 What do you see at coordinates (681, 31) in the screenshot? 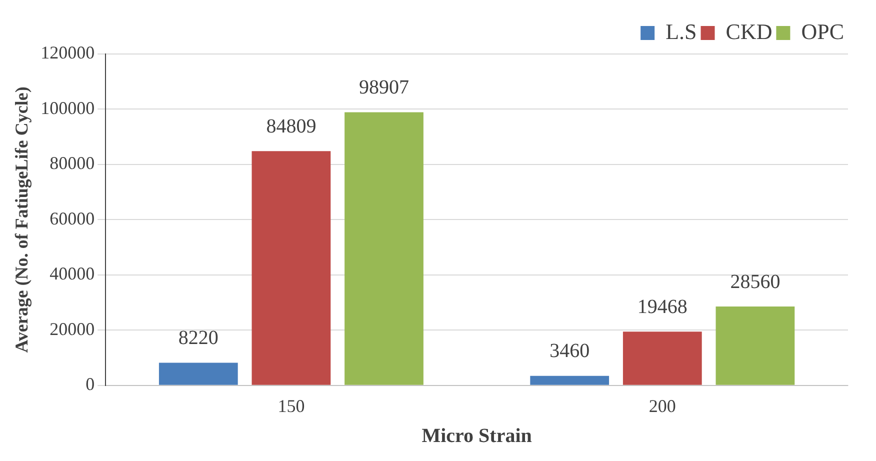
I see `legend-label: L.S` at bounding box center [681, 31].